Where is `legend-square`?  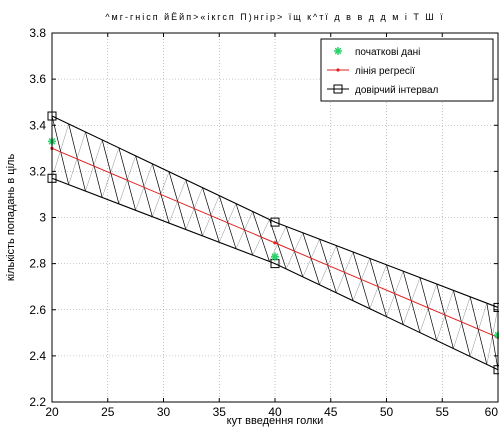 legend-square is located at coordinates (338, 89).